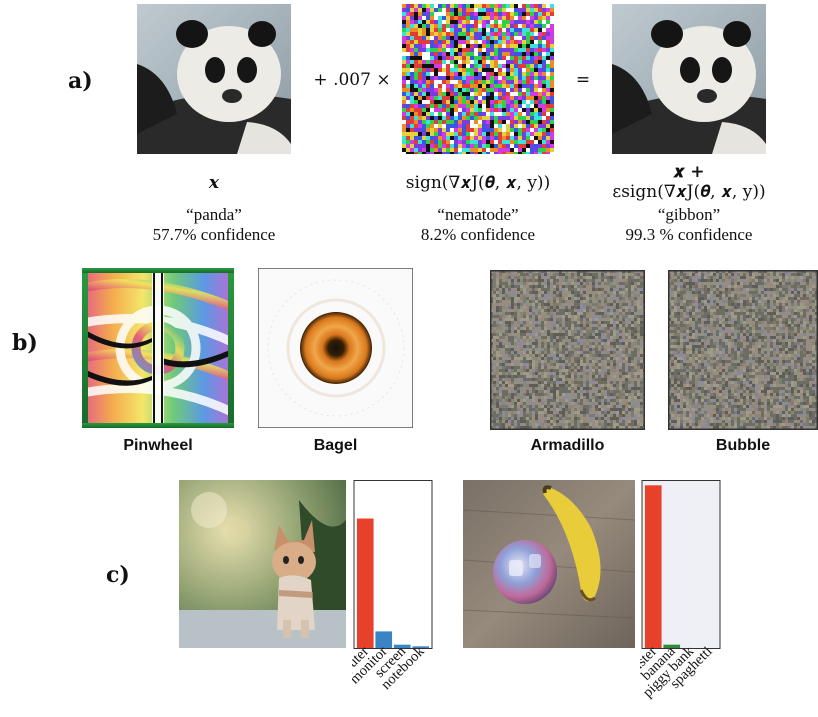  I want to click on bar-toaster, so click(653, 566).